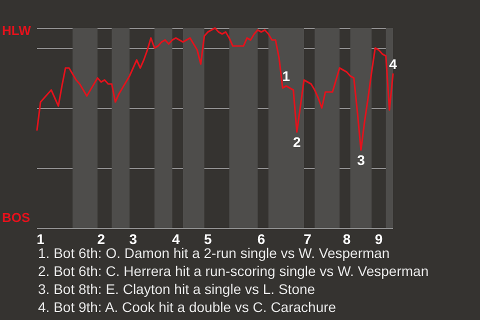  Describe the element at coordinates (16, 217) in the screenshot. I see `text: BOS` at that location.